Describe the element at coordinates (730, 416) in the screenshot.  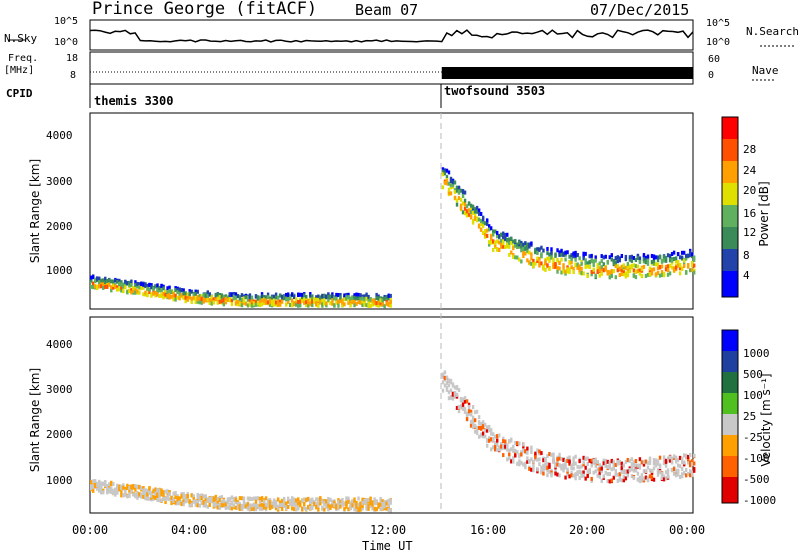
I see `velocity-colorbar` at that location.